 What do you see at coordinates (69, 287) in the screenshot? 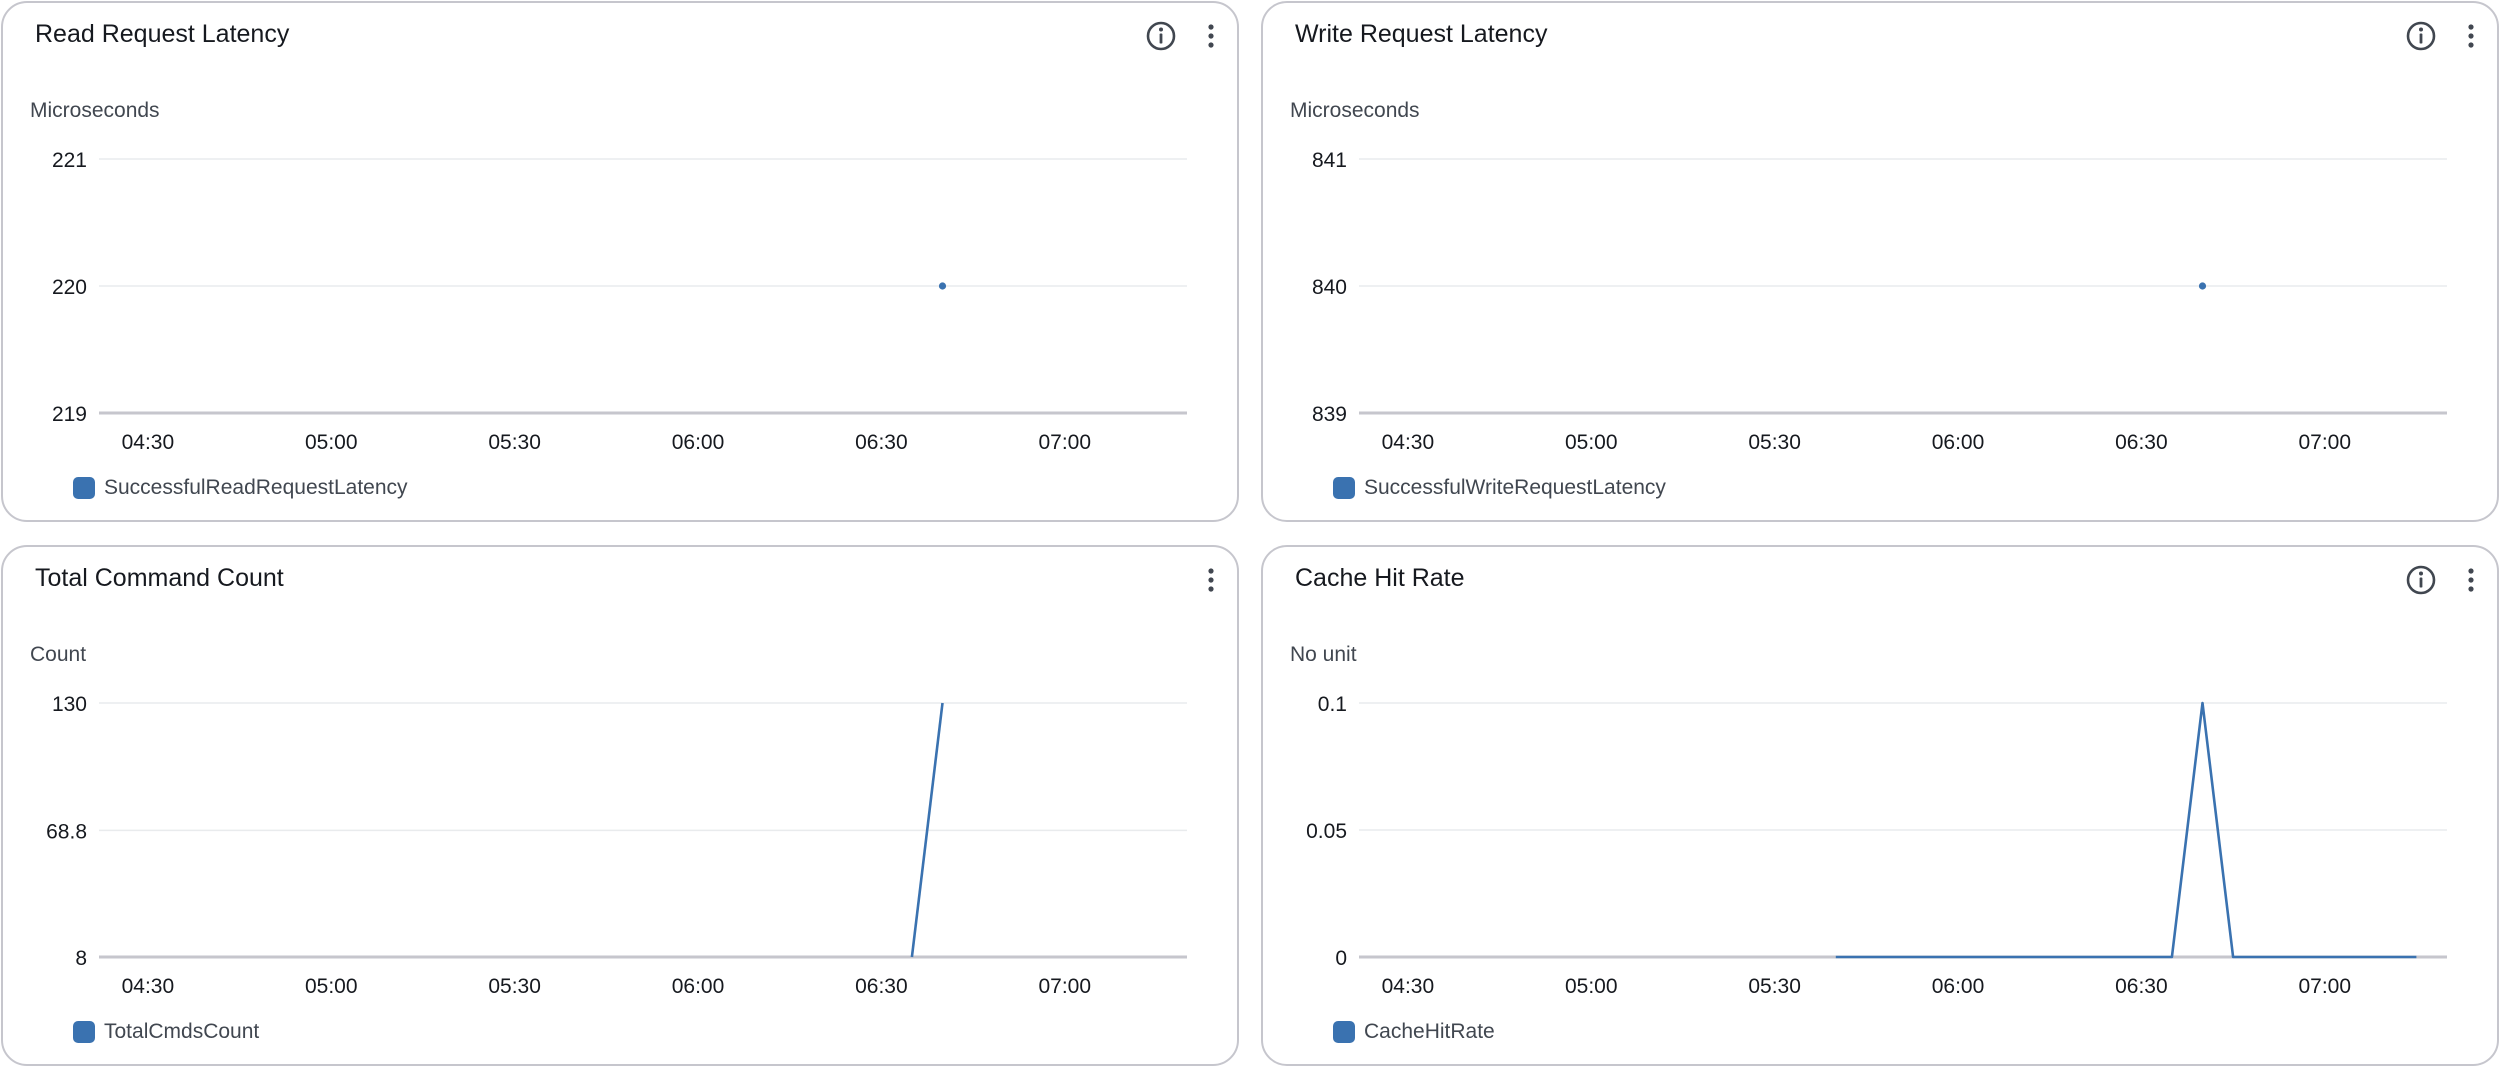
I see `y-tick-label: 220` at bounding box center [69, 287].